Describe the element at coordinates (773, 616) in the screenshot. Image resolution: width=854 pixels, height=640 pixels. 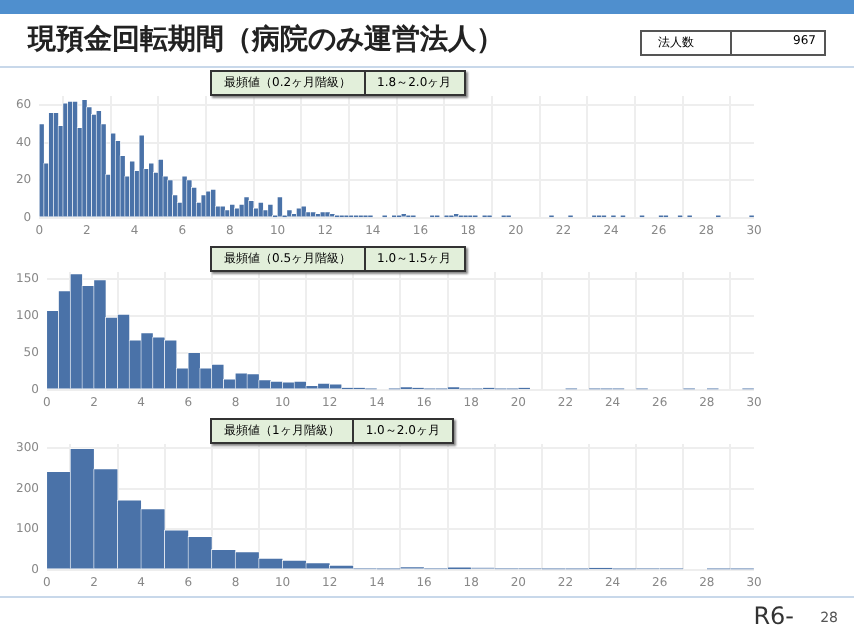
I see `text: R6-` at that location.